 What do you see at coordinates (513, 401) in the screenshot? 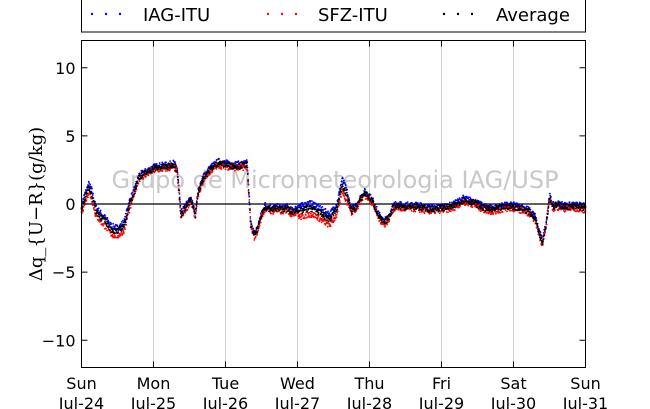
I see `x-tick-date: Jul-30` at bounding box center [513, 401].